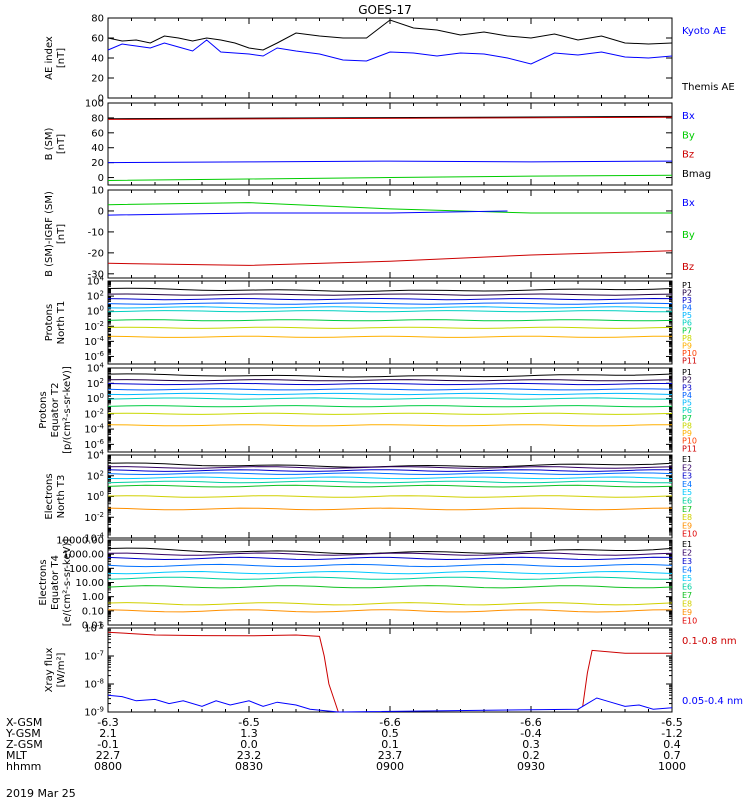 The height and width of the screenshot is (800, 750). I want to click on legend-entry: P10, so click(689, 441).